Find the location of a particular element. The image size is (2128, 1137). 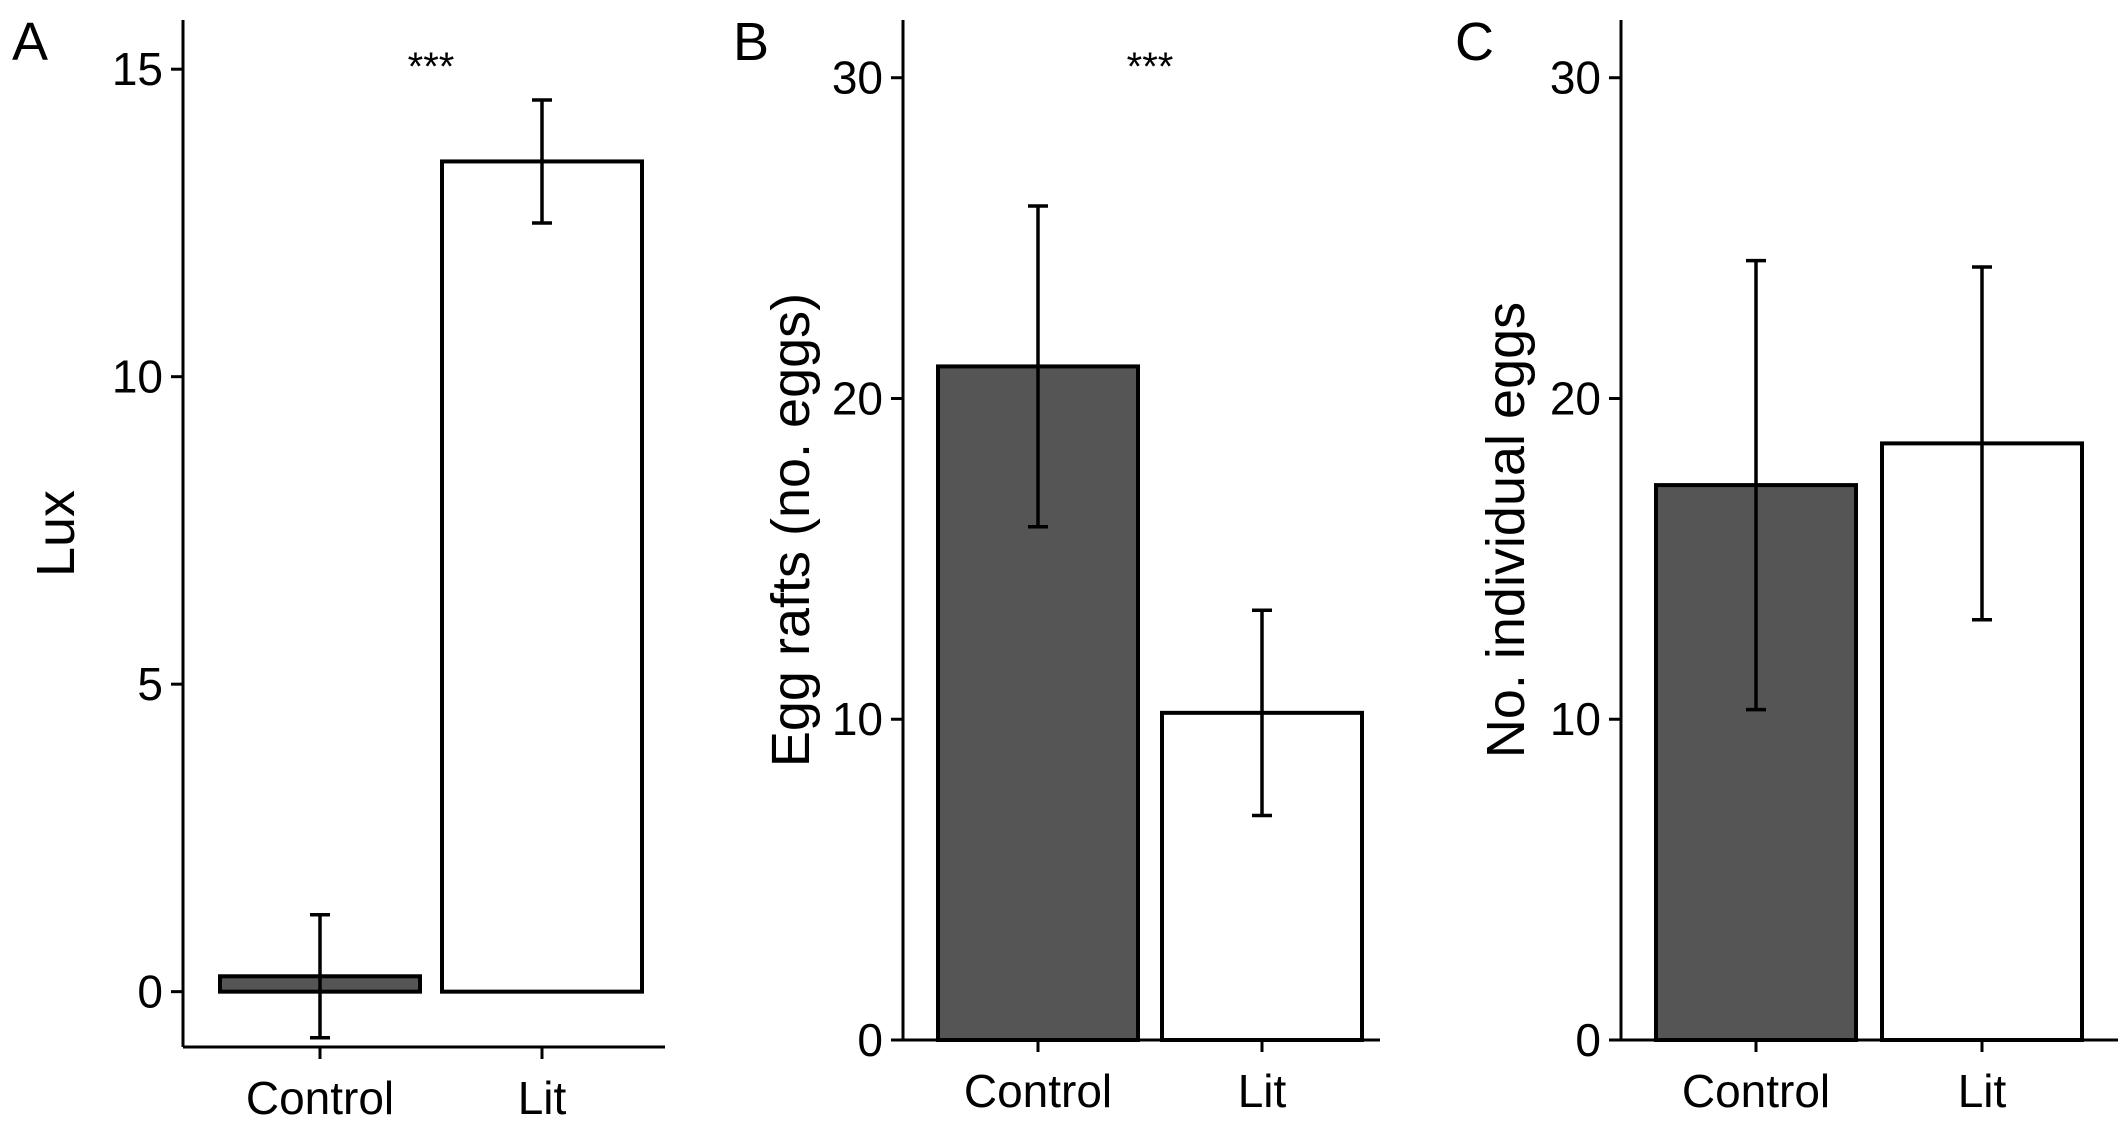

panel-label: B is located at coordinates (751, 42).